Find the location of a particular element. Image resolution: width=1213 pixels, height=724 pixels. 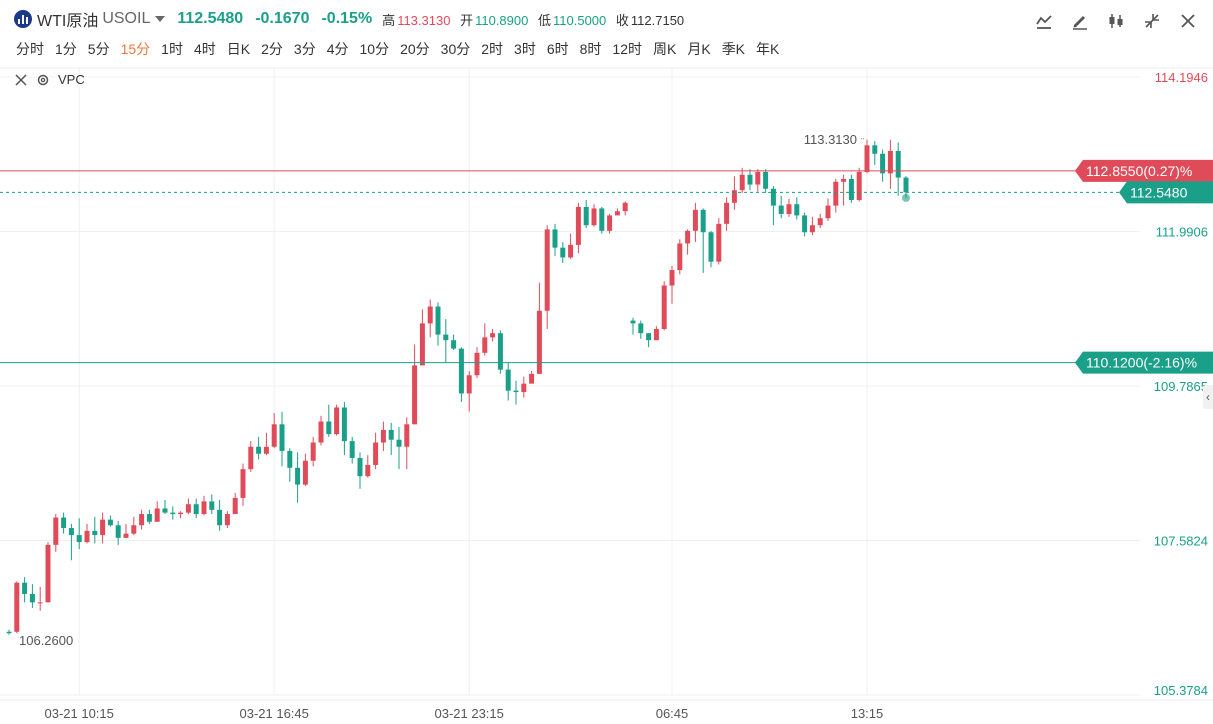

period-tab: 4时 is located at coordinates (204, 49).